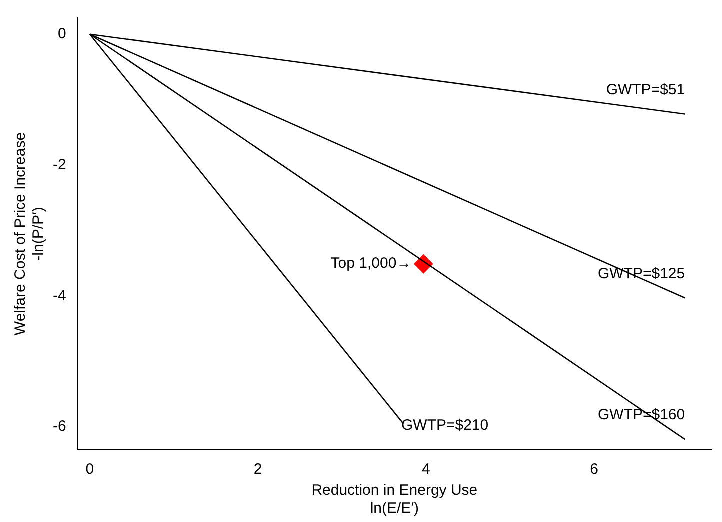  I want to click on x-tick-label: 4, so click(426, 469).